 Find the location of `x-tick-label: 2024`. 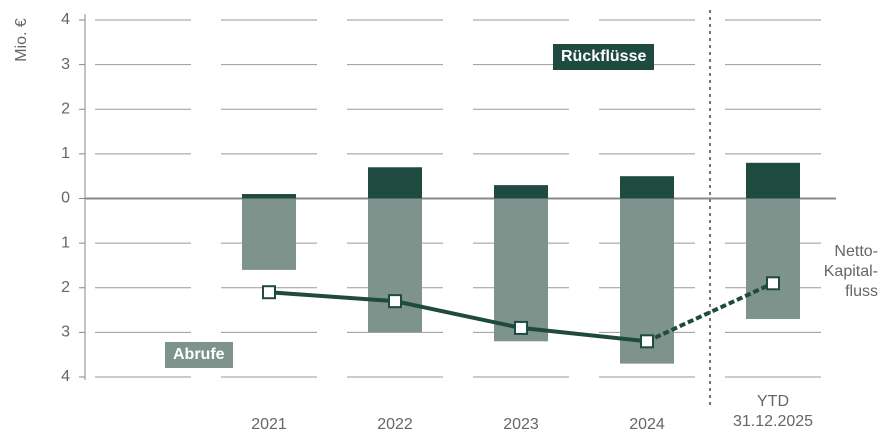

x-tick-label: 2024 is located at coordinates (647, 424).